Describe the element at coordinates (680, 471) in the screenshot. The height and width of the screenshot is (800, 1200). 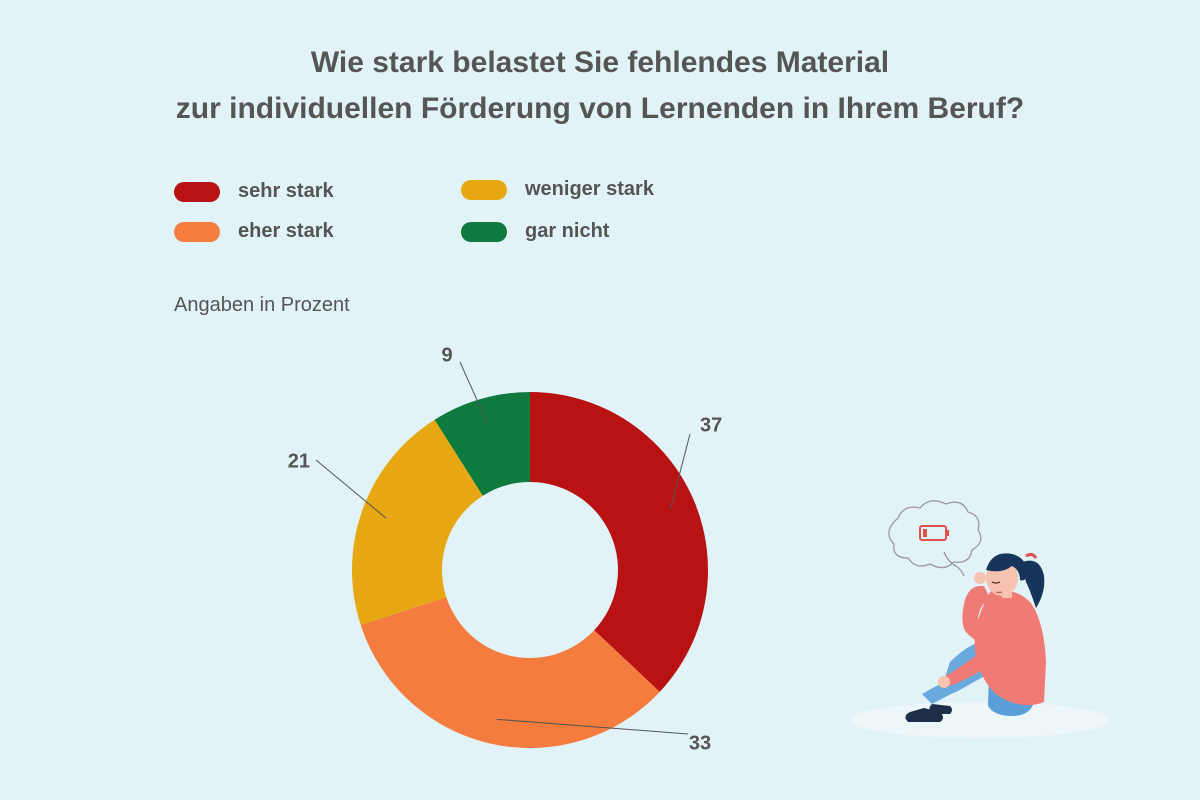
I see `leader-line-sehr-stark` at that location.